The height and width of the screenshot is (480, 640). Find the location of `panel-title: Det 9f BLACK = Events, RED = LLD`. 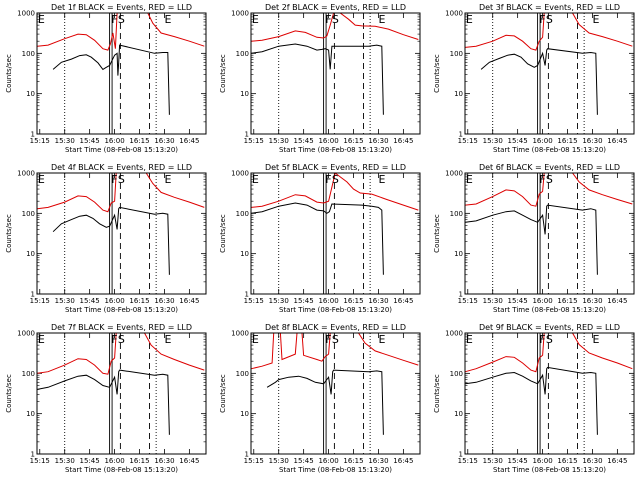

panel-title: Det 9f BLACK = Events, RED = LLD is located at coordinates (549, 327).